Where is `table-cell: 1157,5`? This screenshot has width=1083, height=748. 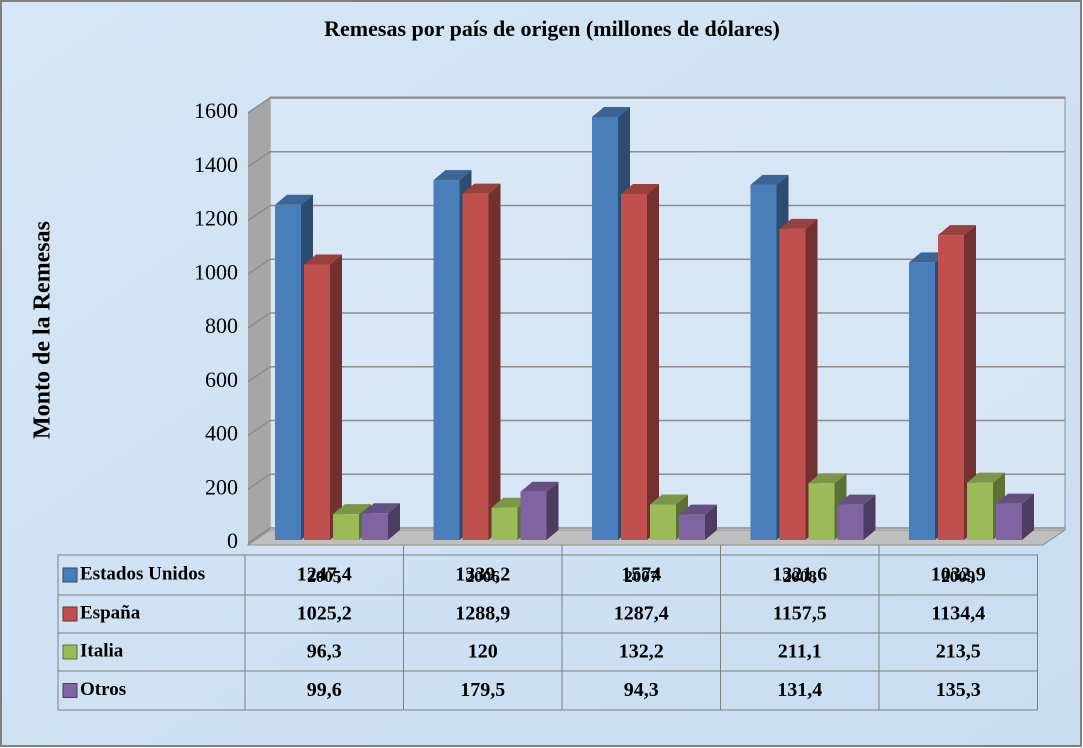 table-cell: 1157,5 is located at coordinates (800, 614).